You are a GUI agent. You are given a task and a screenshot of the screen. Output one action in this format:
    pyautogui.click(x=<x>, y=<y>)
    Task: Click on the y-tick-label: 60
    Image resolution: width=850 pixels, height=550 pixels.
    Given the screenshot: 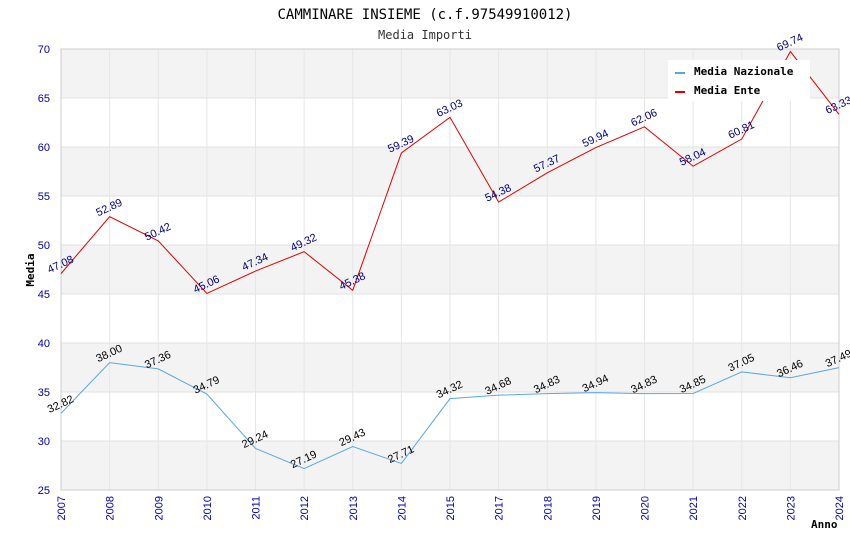 What is the action you would take?
    pyautogui.click(x=44, y=148)
    